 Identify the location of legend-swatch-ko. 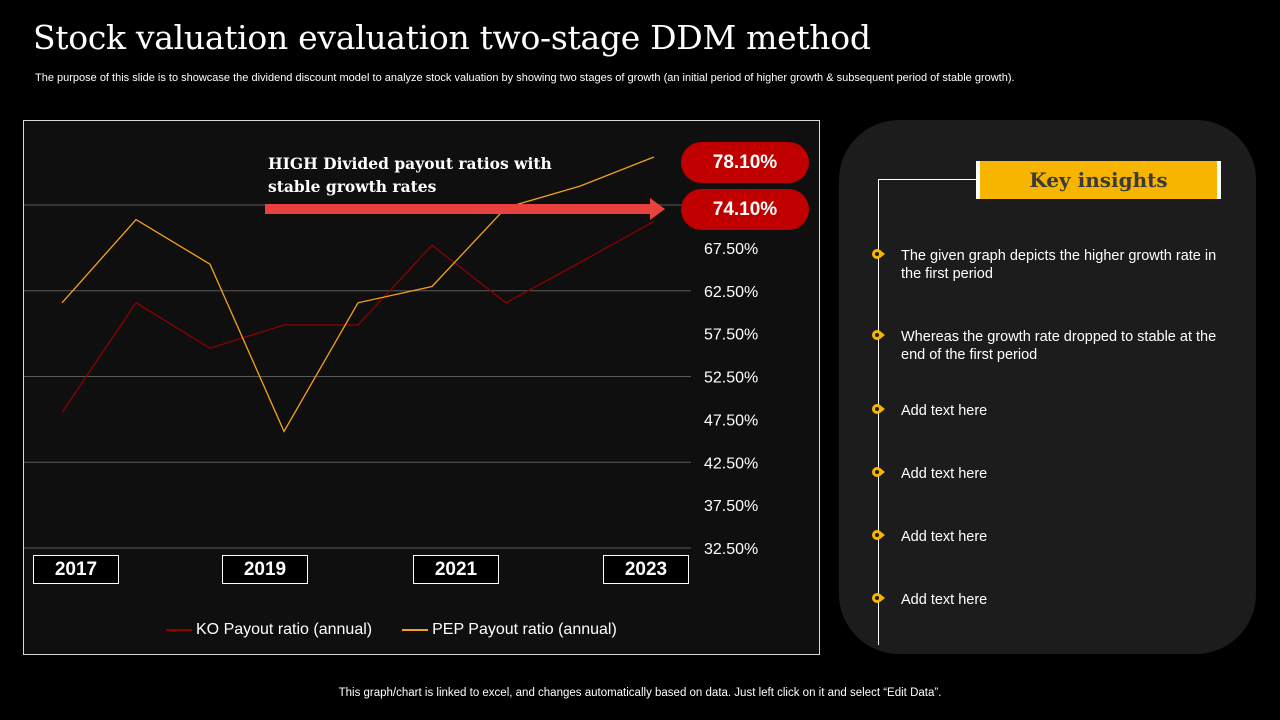
(179, 630).